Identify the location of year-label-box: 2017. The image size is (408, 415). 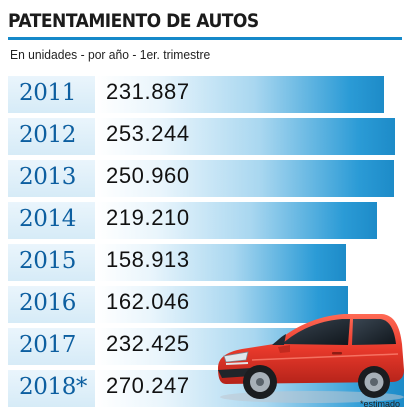
(51, 346).